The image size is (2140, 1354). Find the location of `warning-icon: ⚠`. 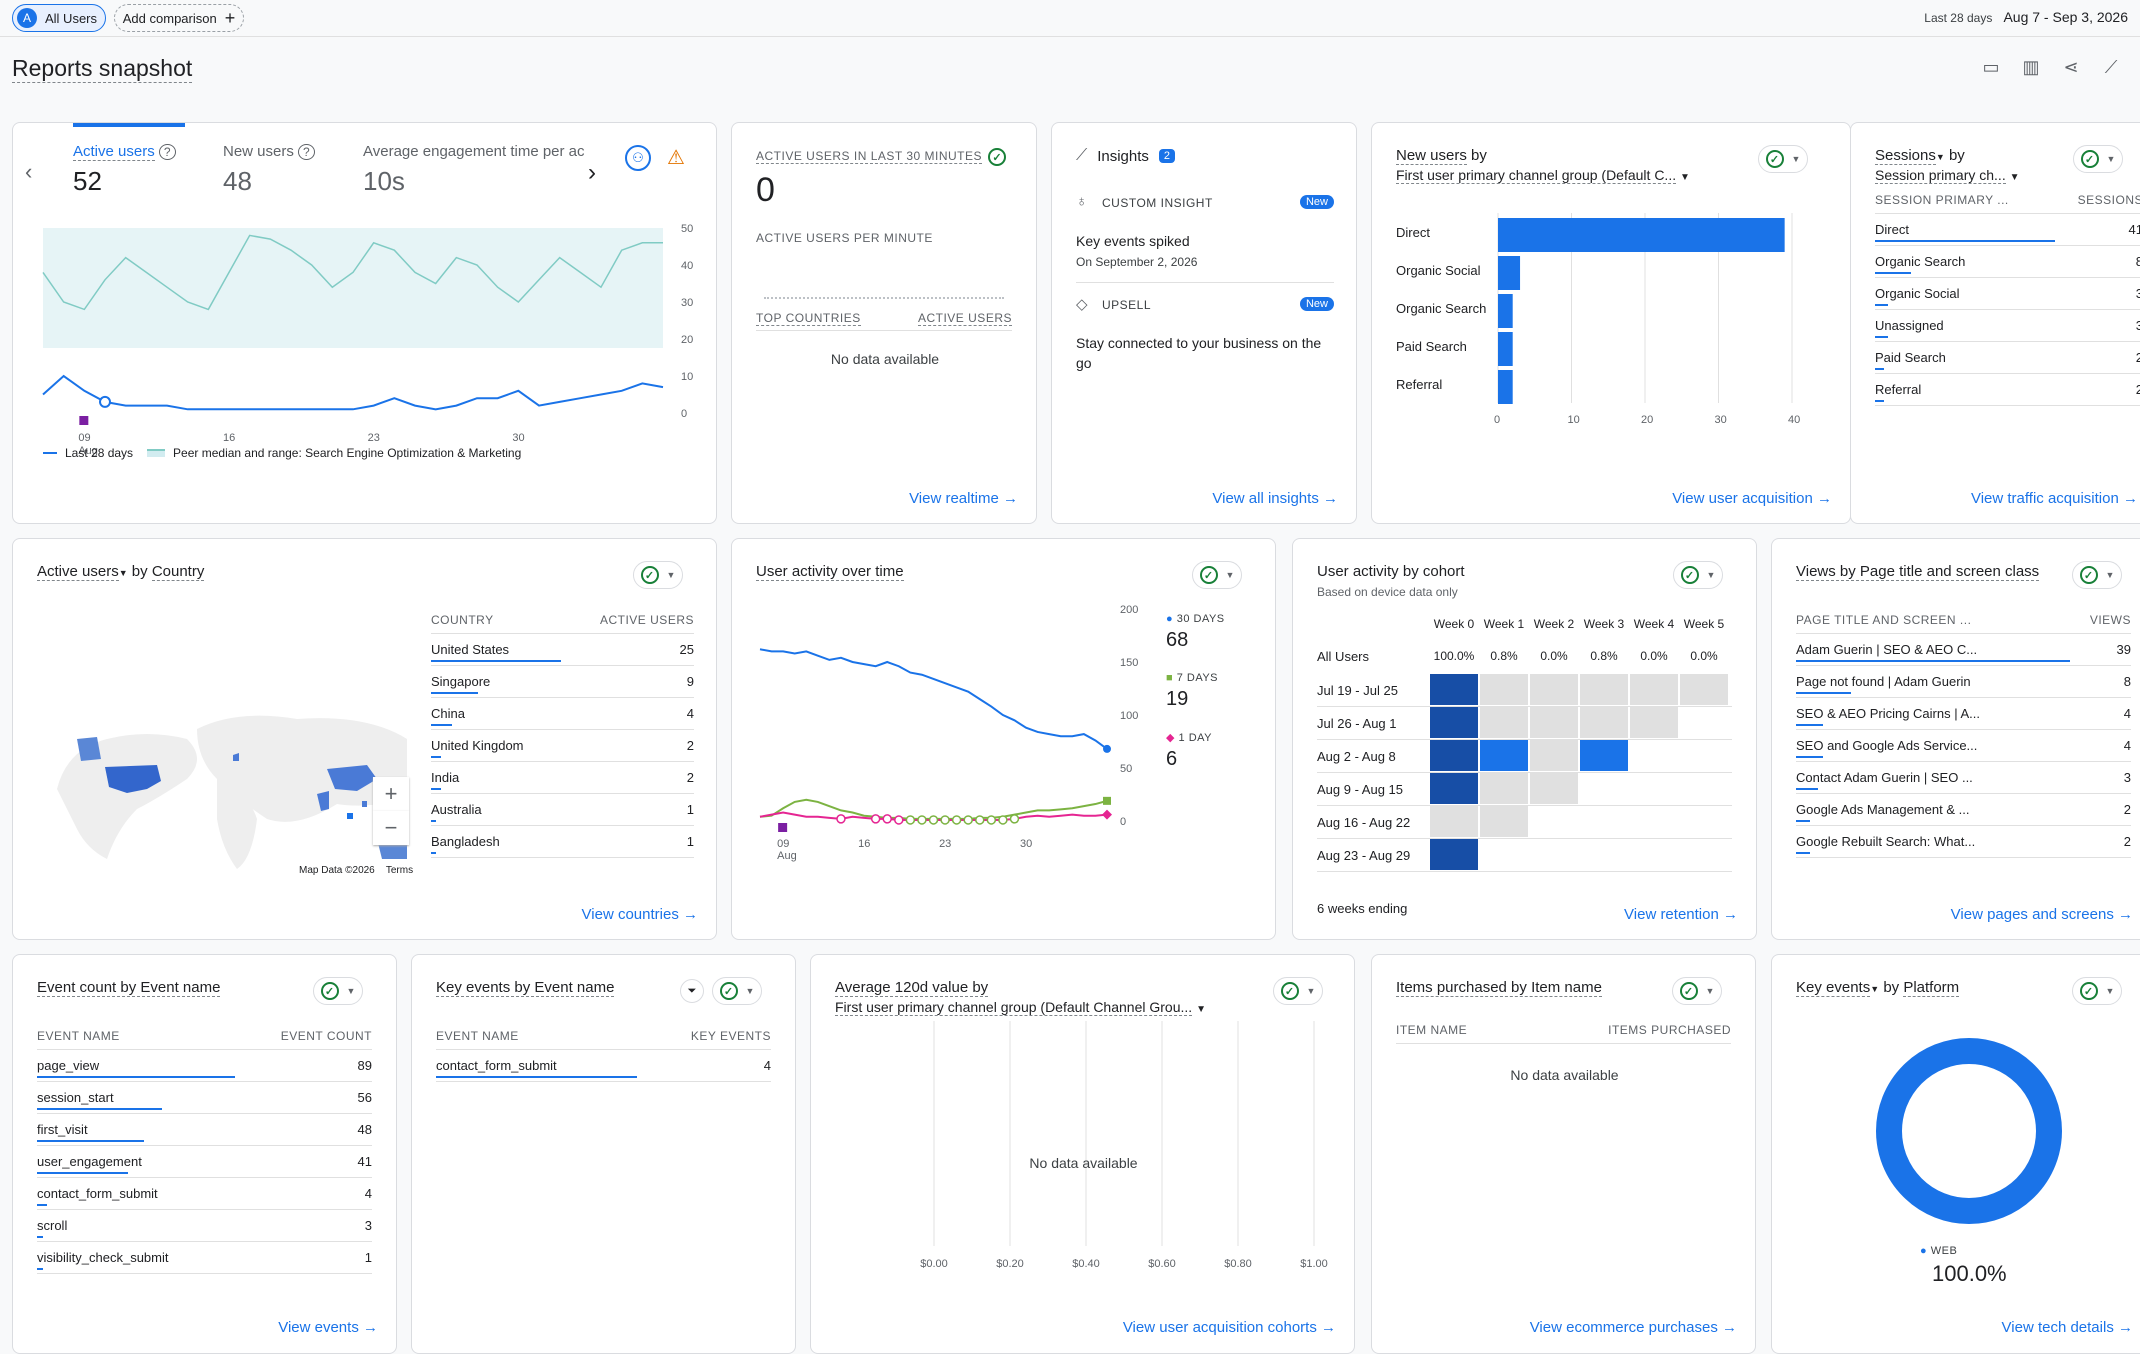

warning-icon: ⚠ is located at coordinates (676, 158).